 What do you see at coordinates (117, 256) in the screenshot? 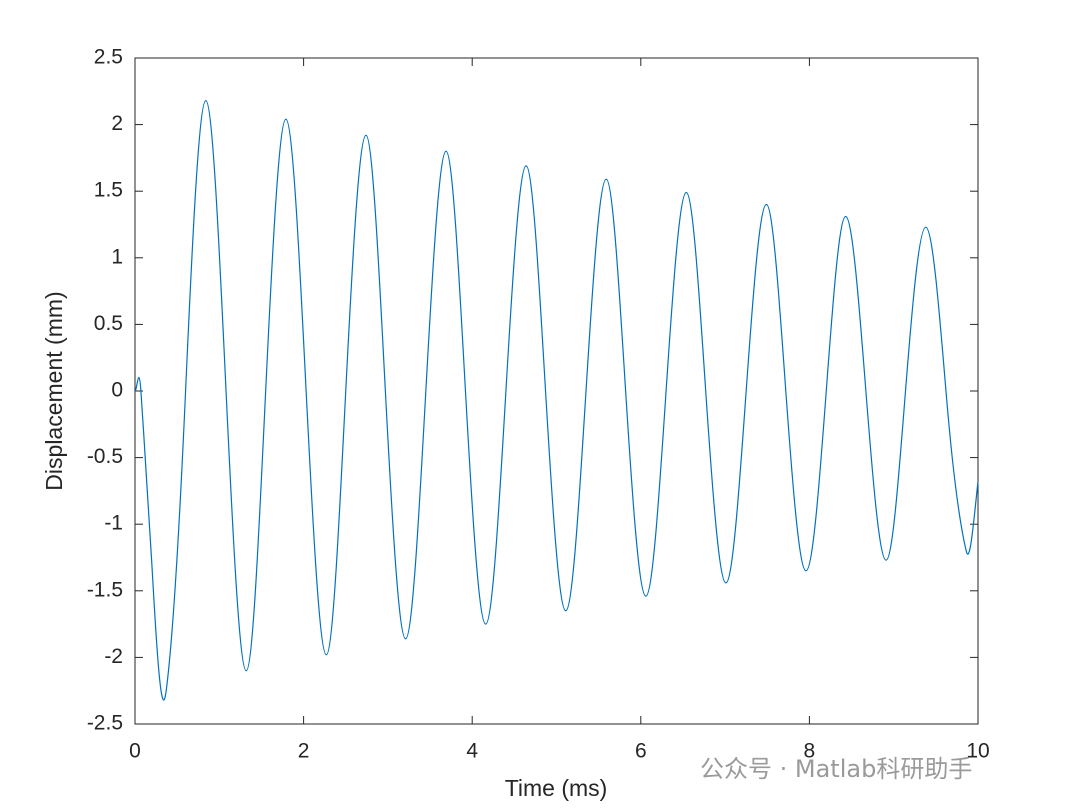
I see `y-tick-label: 1` at bounding box center [117, 256].